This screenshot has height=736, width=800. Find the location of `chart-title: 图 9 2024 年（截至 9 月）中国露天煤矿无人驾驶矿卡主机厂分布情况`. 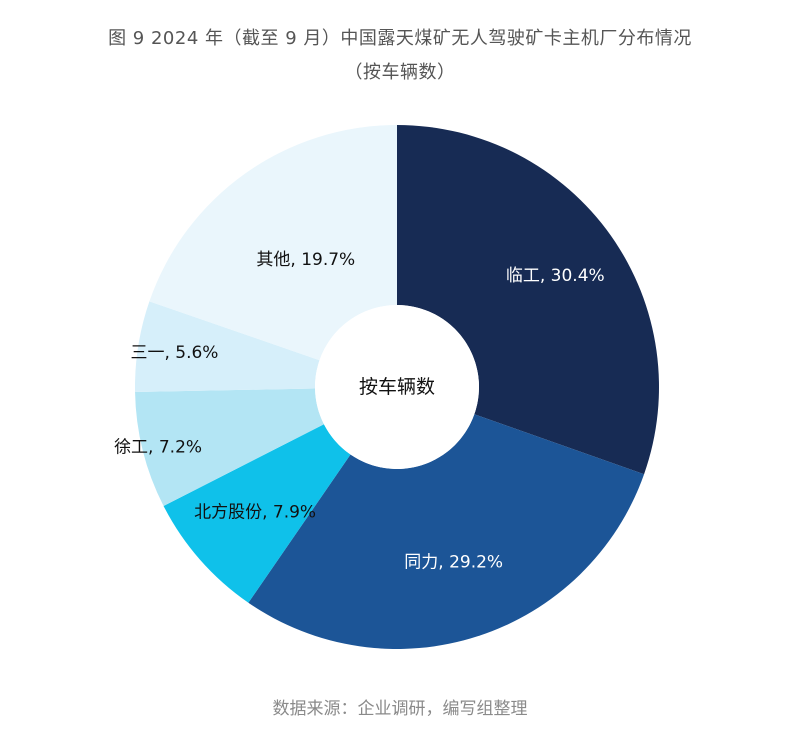

chart-title: 图 9 2024 年（截至 9 月）中国露天煤矿无人驾驶矿卡主机厂分布情况 is located at coordinates (400, 38).